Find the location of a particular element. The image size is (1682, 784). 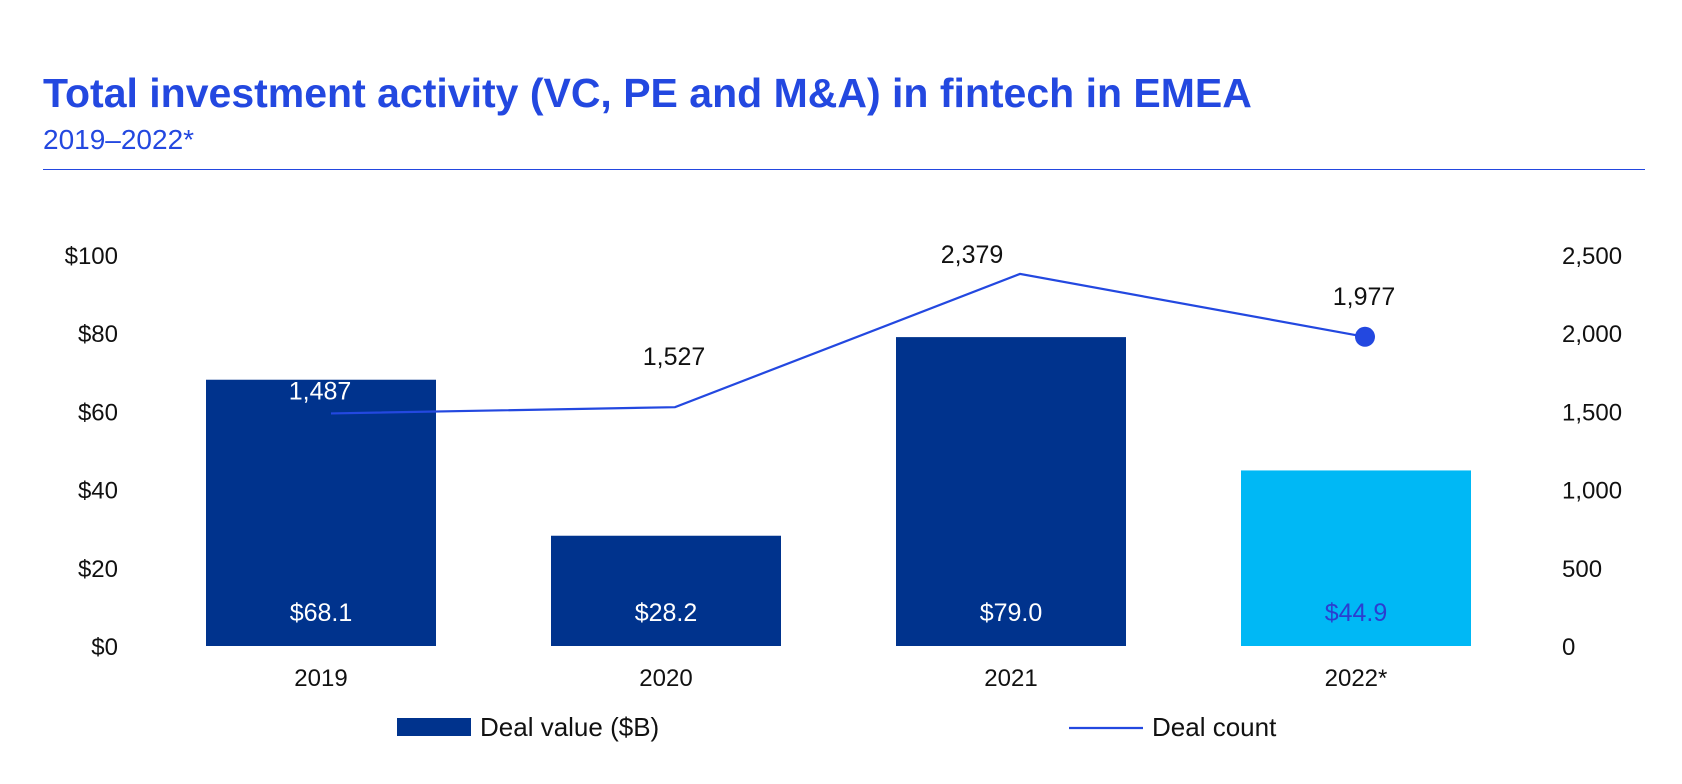

deal-count-point is located at coordinates (1365, 336).